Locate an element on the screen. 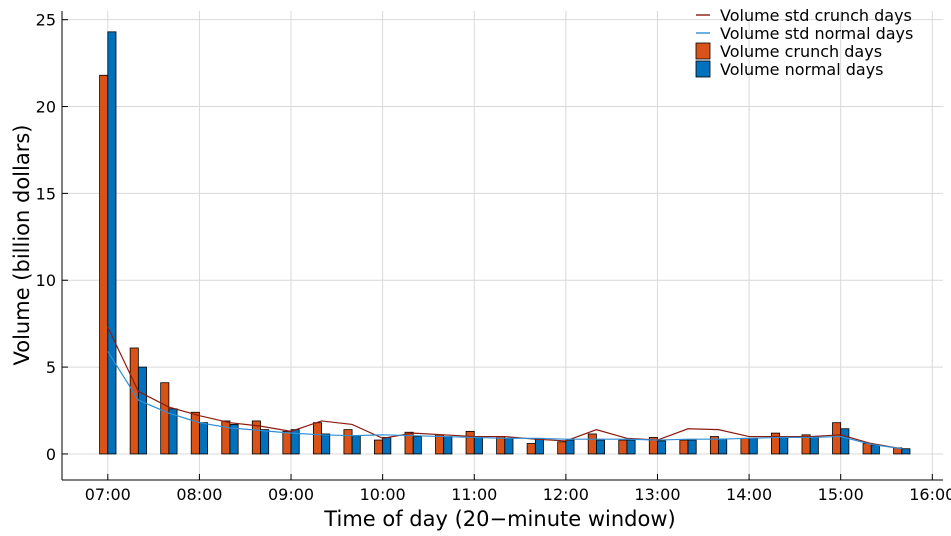 The width and height of the screenshot is (951, 536). x-axis-label: Time of day (20−minute window) is located at coordinates (499, 519).